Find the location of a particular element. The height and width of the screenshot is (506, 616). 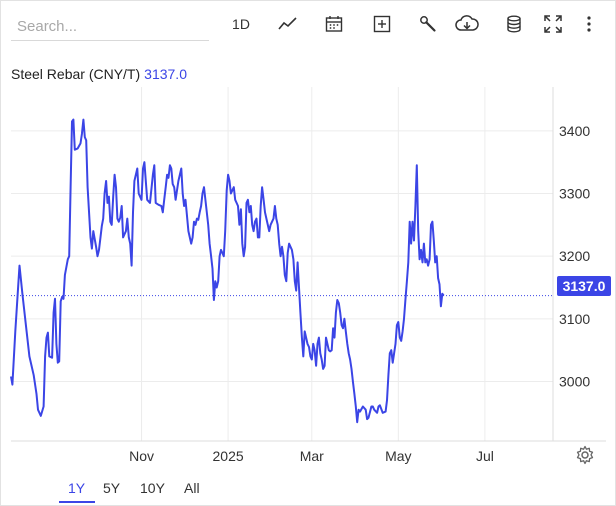

range-1y-button: 1Y is located at coordinates (77, 488).